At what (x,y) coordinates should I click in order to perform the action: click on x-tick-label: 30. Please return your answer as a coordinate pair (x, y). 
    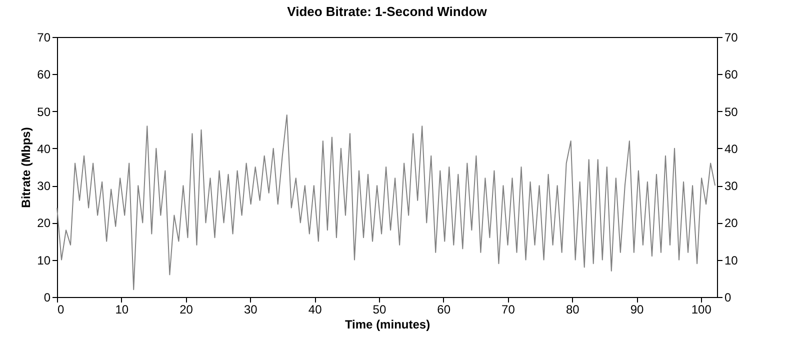
    Looking at the image, I should click on (251, 309).